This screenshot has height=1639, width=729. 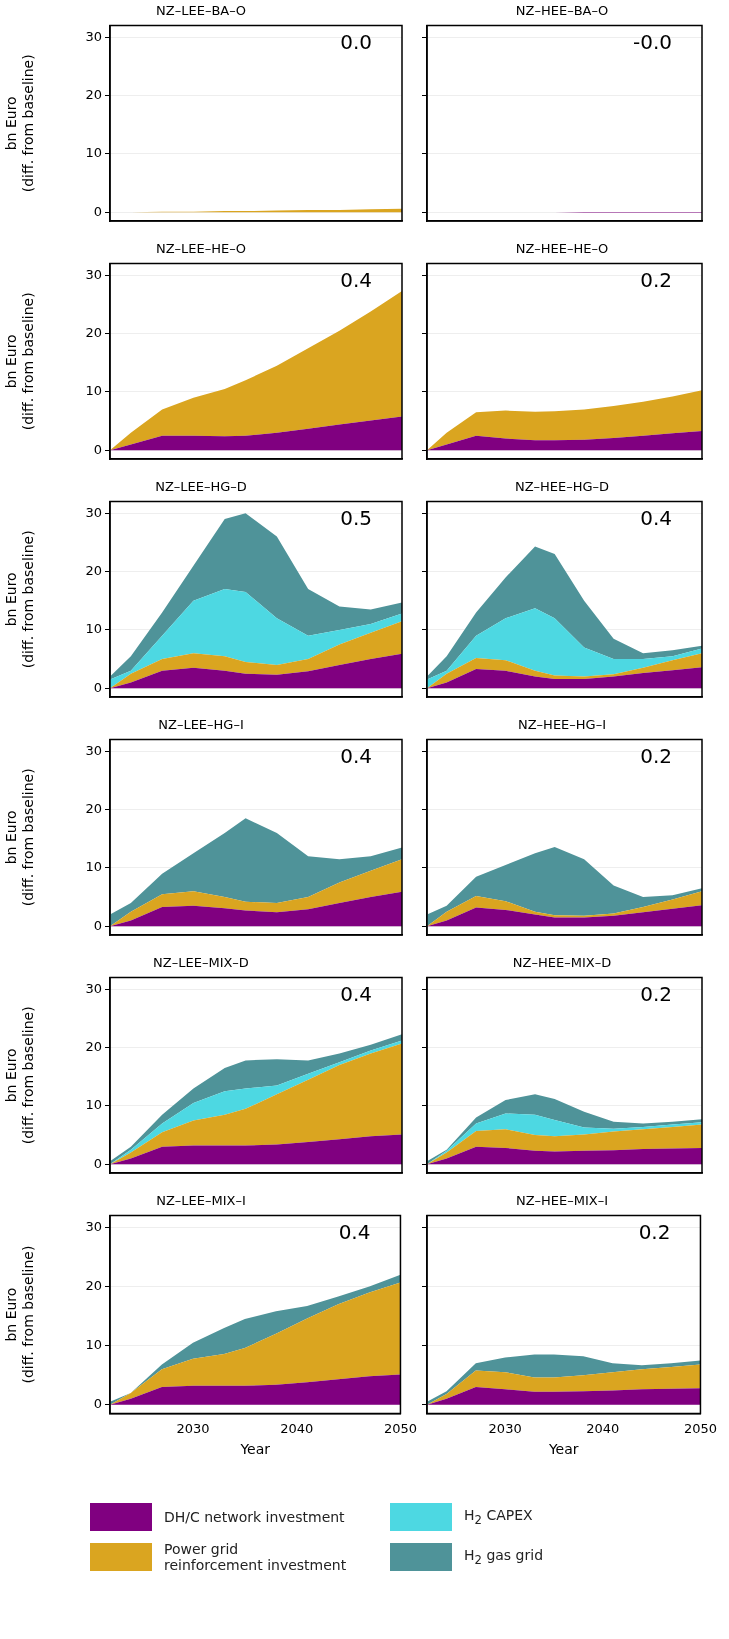 What do you see at coordinates (255, 1557) in the screenshot?
I see `legend-label: Power grid reinforcement investment` at bounding box center [255, 1557].